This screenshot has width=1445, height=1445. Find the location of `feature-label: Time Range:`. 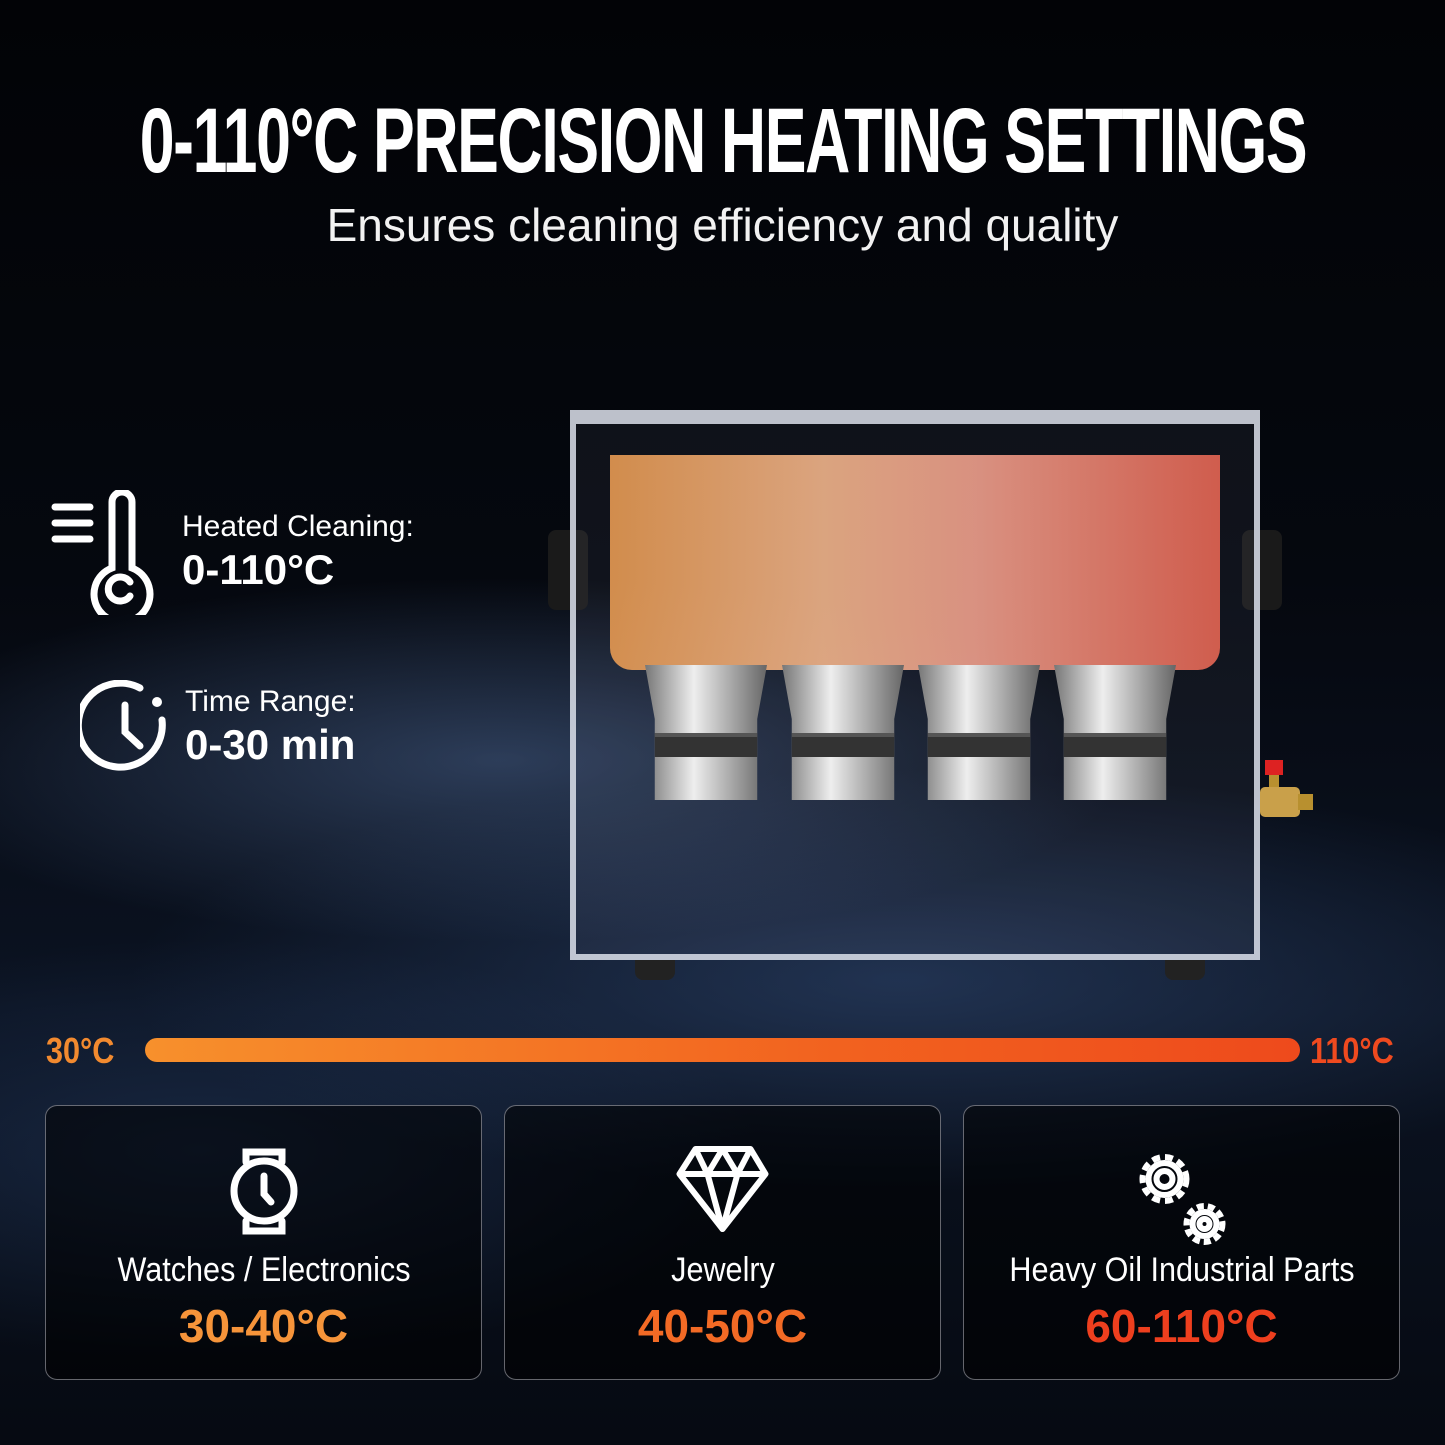

feature-label: Time Range: is located at coordinates (270, 702).